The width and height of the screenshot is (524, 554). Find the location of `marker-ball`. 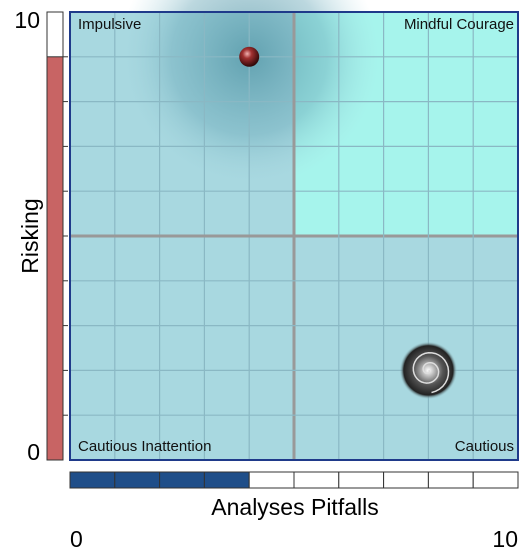

marker-ball is located at coordinates (249, 56).